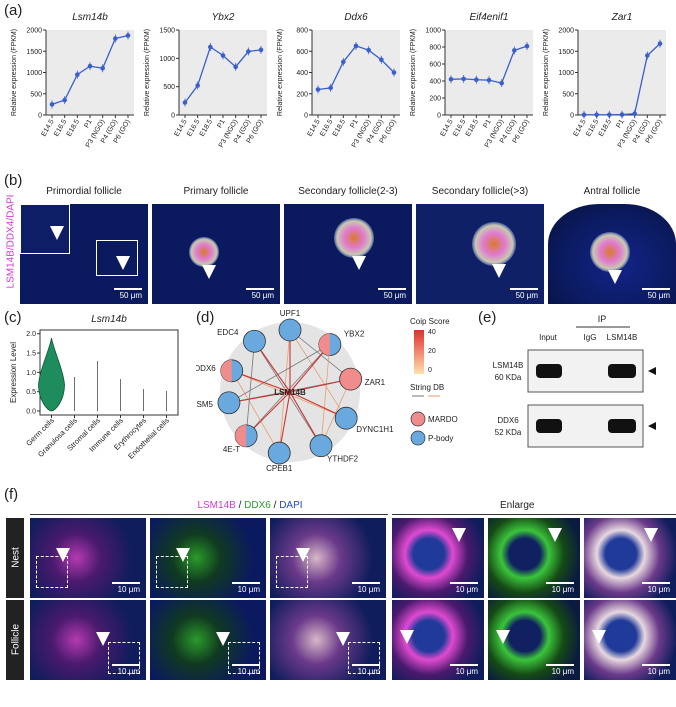 The width and height of the screenshot is (676, 707). Describe the element at coordinates (291, 505) in the screenshot. I see `header-dapi: DAPI` at that location.